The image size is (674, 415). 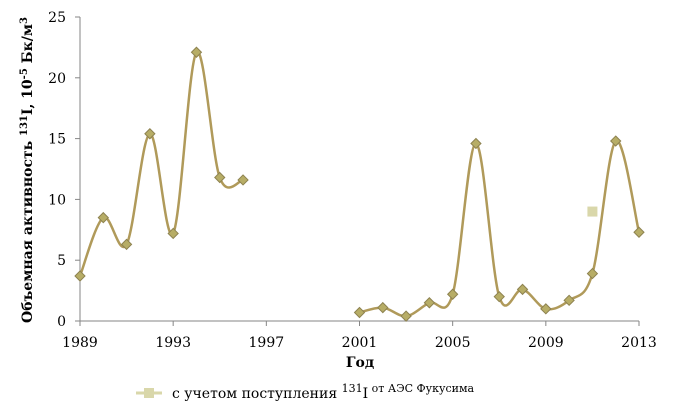 I want to click on y-tick-label: 25, so click(x=57, y=18).